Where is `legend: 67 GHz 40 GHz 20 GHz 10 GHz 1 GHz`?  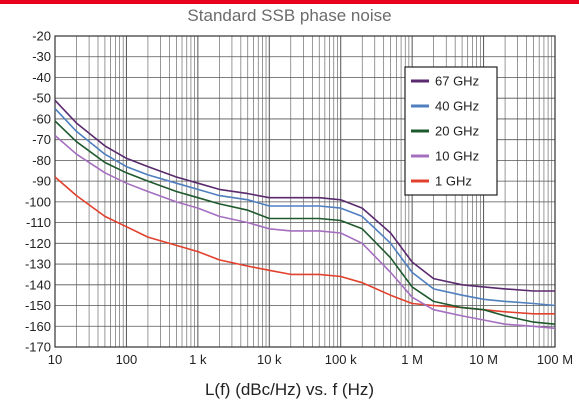 legend: 67 GHz 40 GHz 20 GHz 10 GHz 1 GHz is located at coordinates (451, 131).